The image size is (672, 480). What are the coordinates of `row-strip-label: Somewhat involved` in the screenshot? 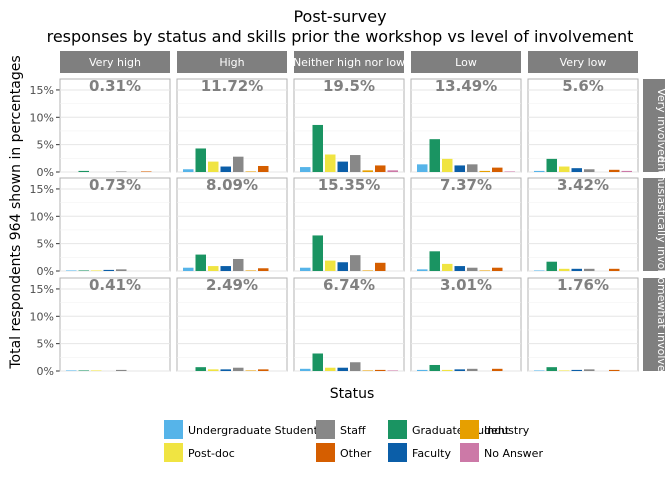 It's located at (661, 324).